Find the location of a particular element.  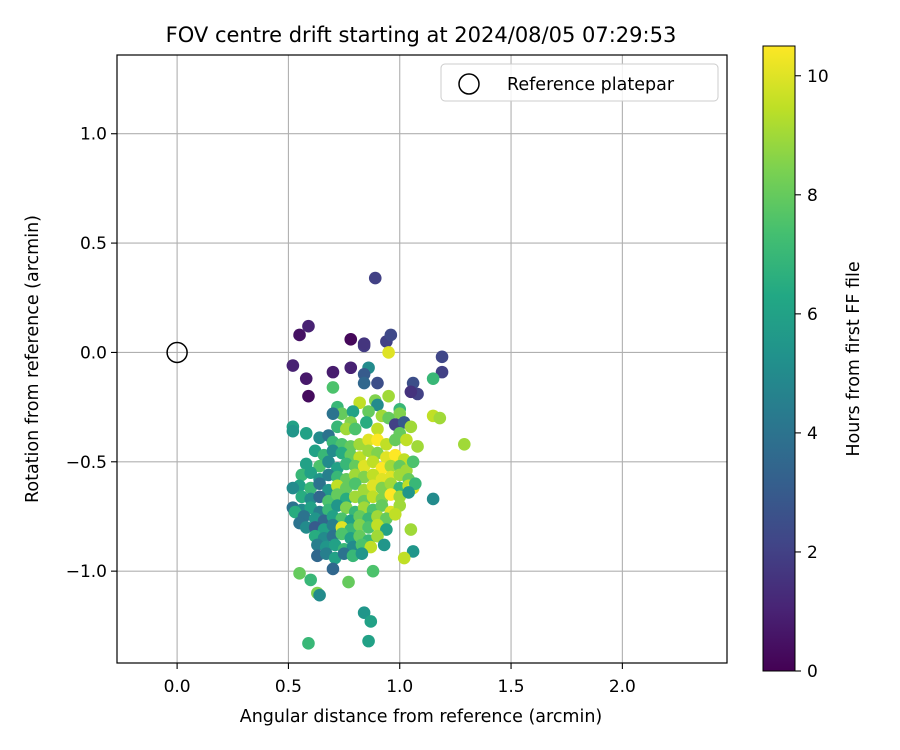

y-tick-label: 0.0 is located at coordinates (93, 353).